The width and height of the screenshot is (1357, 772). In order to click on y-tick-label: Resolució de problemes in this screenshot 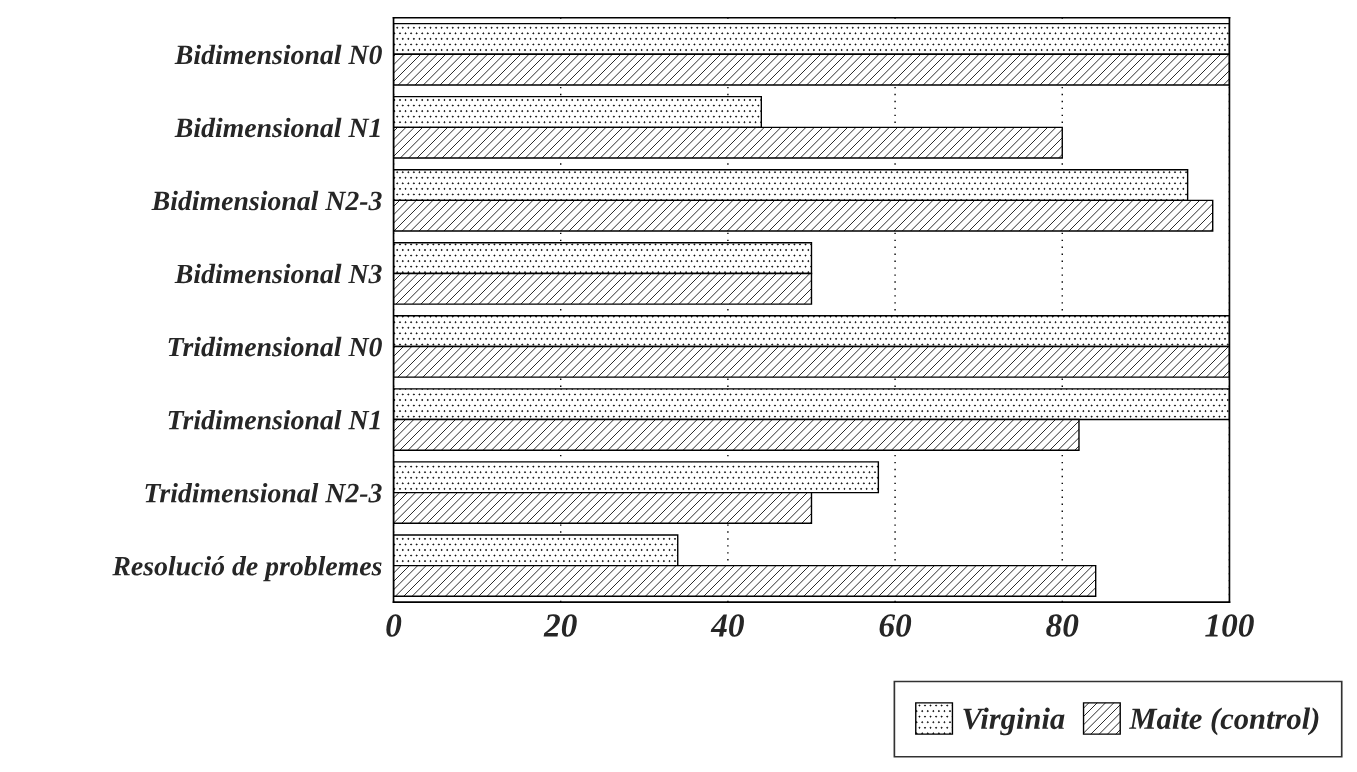, I will do `click(247, 568)`.